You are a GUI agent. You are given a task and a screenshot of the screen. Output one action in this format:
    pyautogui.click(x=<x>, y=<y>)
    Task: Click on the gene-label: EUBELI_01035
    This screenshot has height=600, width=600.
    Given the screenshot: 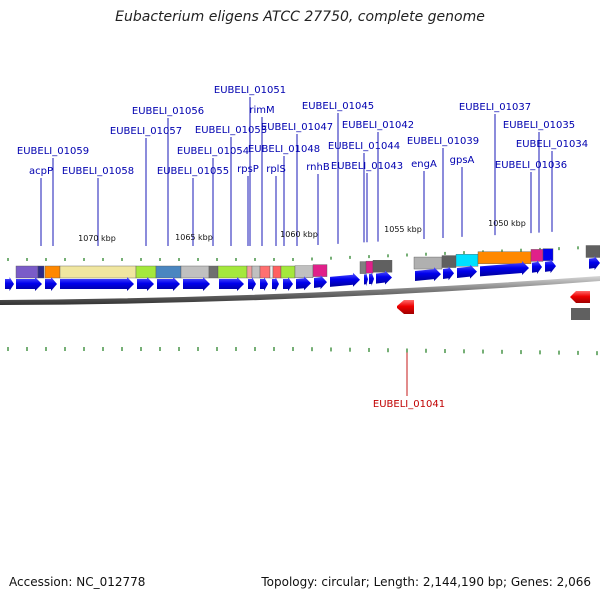 What is the action you would take?
    pyautogui.click(x=539, y=125)
    